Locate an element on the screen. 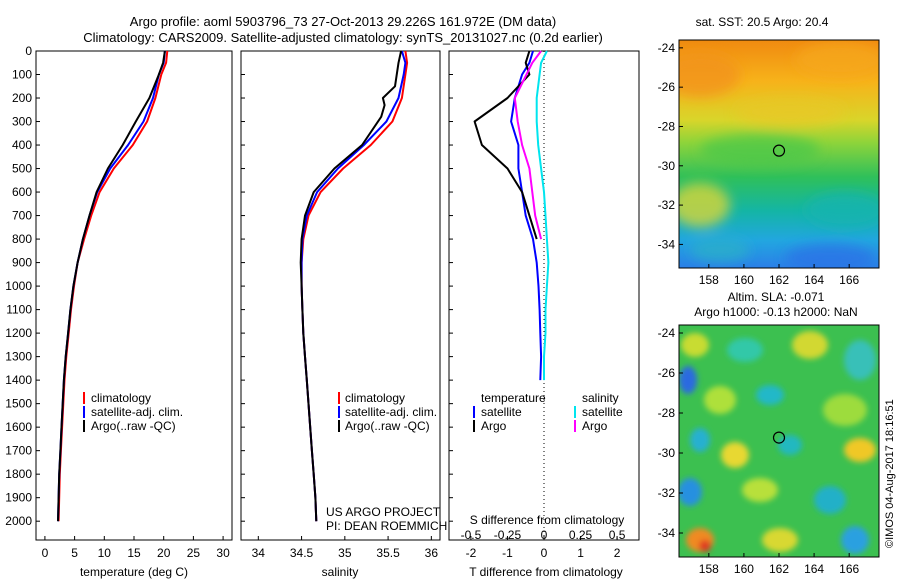 The width and height of the screenshot is (900, 580). x-tick-label: 2 is located at coordinates (617, 553).